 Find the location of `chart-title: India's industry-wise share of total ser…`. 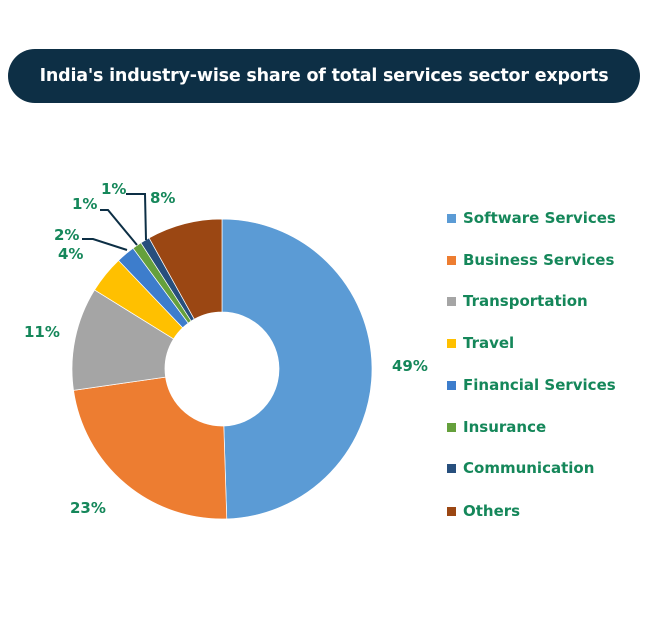

chart-title: India's industry-wise share of total ser… is located at coordinates (324, 76).